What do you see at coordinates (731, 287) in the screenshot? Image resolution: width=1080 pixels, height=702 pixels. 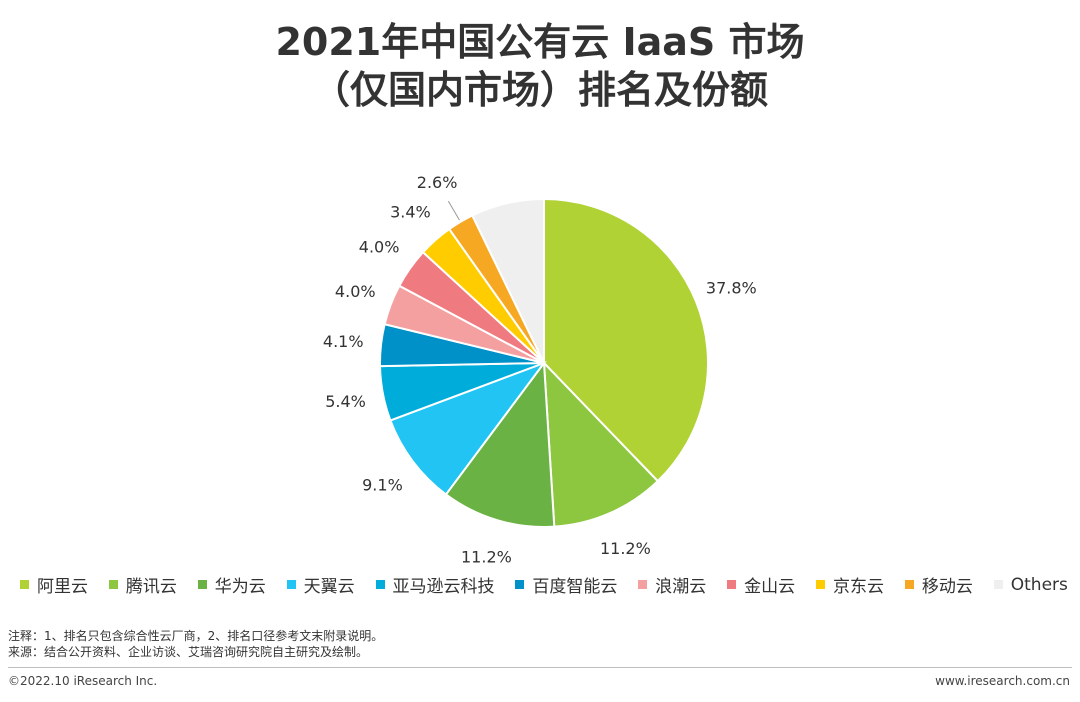 I see `data-label-0: 37.8%` at bounding box center [731, 287].